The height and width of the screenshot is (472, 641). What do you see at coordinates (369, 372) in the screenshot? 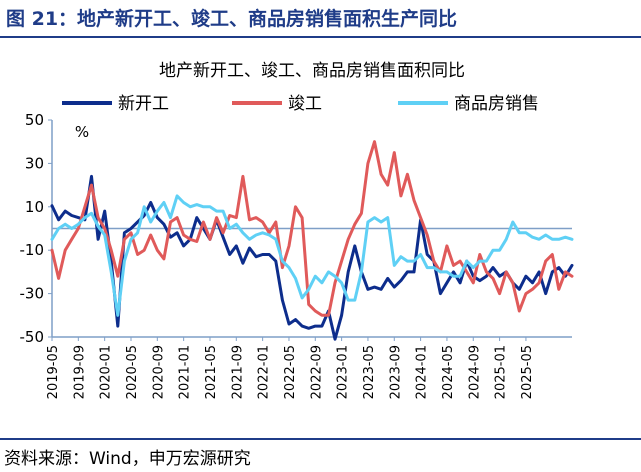
I see `x-tick-label: 2023-05` at bounding box center [369, 372].